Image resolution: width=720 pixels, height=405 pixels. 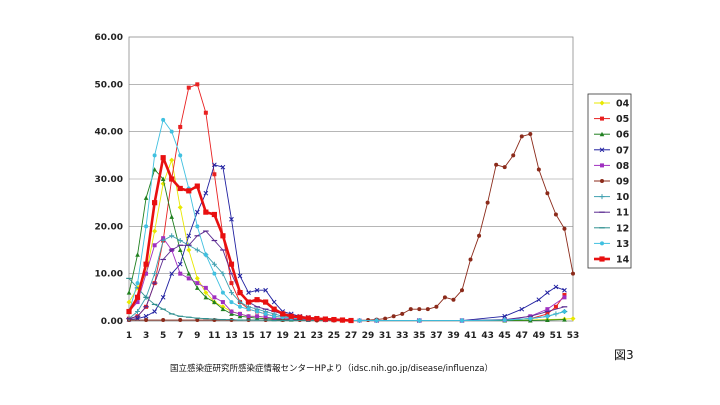 I want to click on figure-label: 図3, so click(x=624, y=355).